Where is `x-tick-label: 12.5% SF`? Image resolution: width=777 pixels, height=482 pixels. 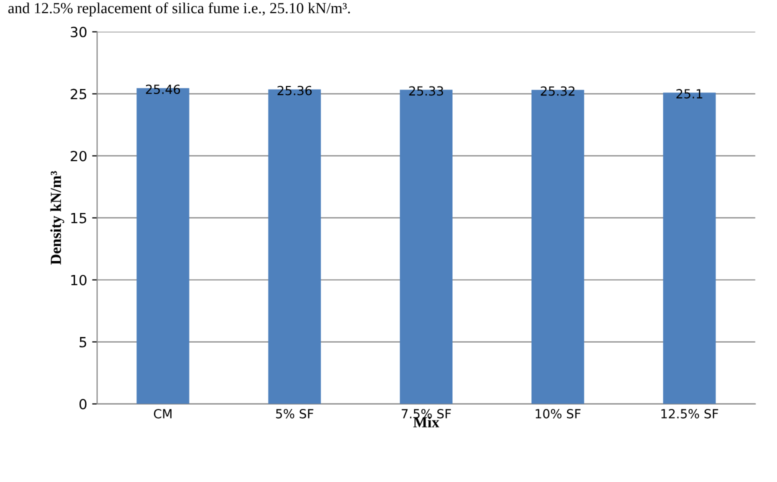
x-tick-label: 12.5% SF is located at coordinates (689, 413).